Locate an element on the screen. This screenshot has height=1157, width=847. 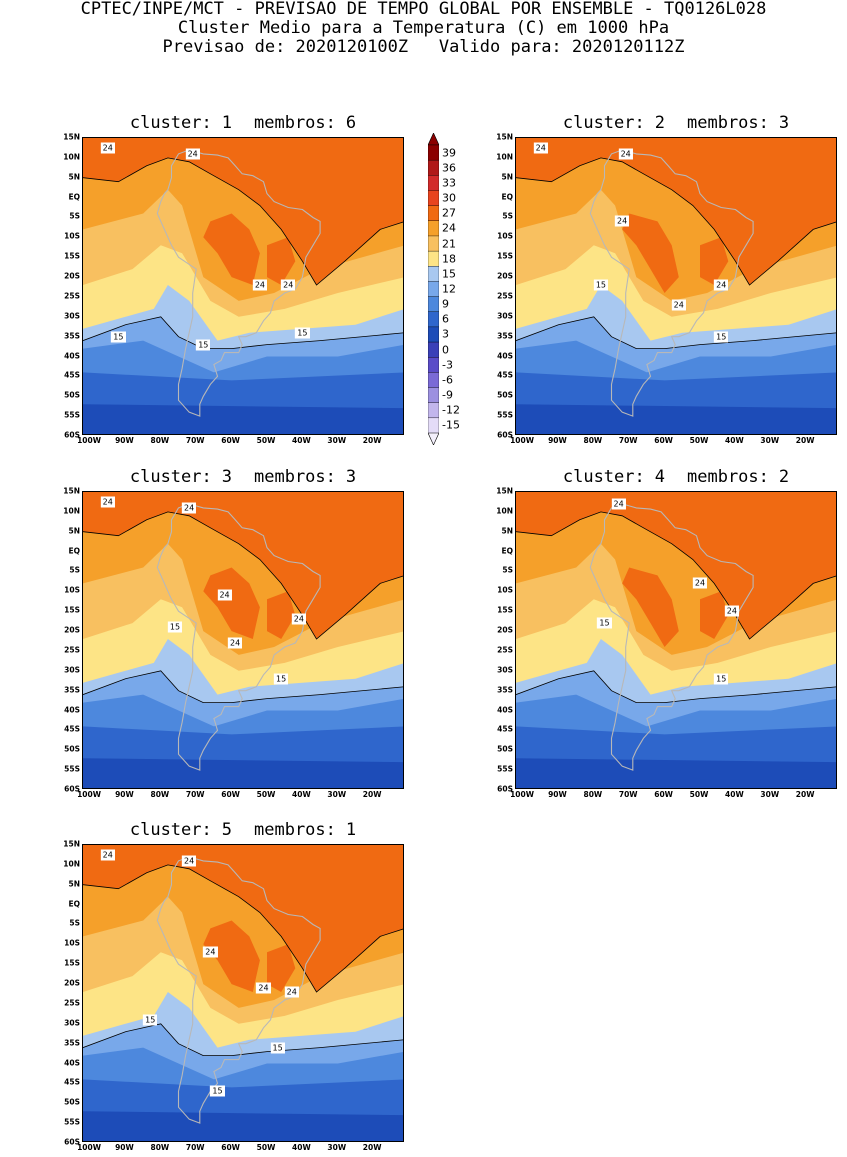
longitude-tick-label: 80W is located at coordinates (593, 440).